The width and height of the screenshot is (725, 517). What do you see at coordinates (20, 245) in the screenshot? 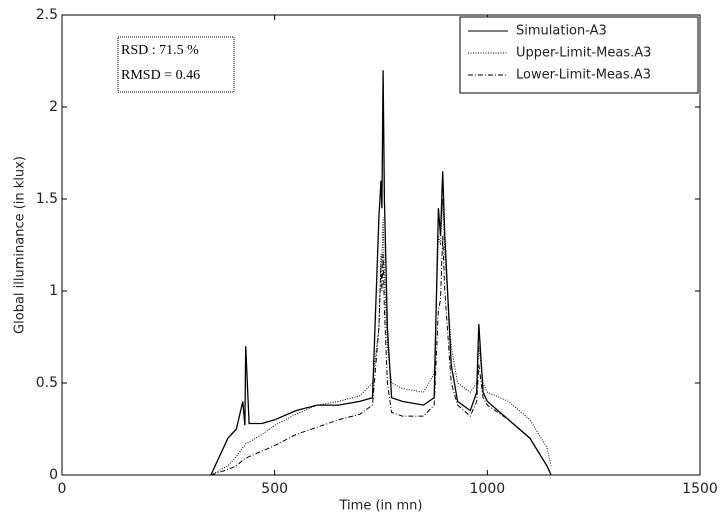
I see `y-axis-label: Global illuminance (in klux)` at bounding box center [20, 245].